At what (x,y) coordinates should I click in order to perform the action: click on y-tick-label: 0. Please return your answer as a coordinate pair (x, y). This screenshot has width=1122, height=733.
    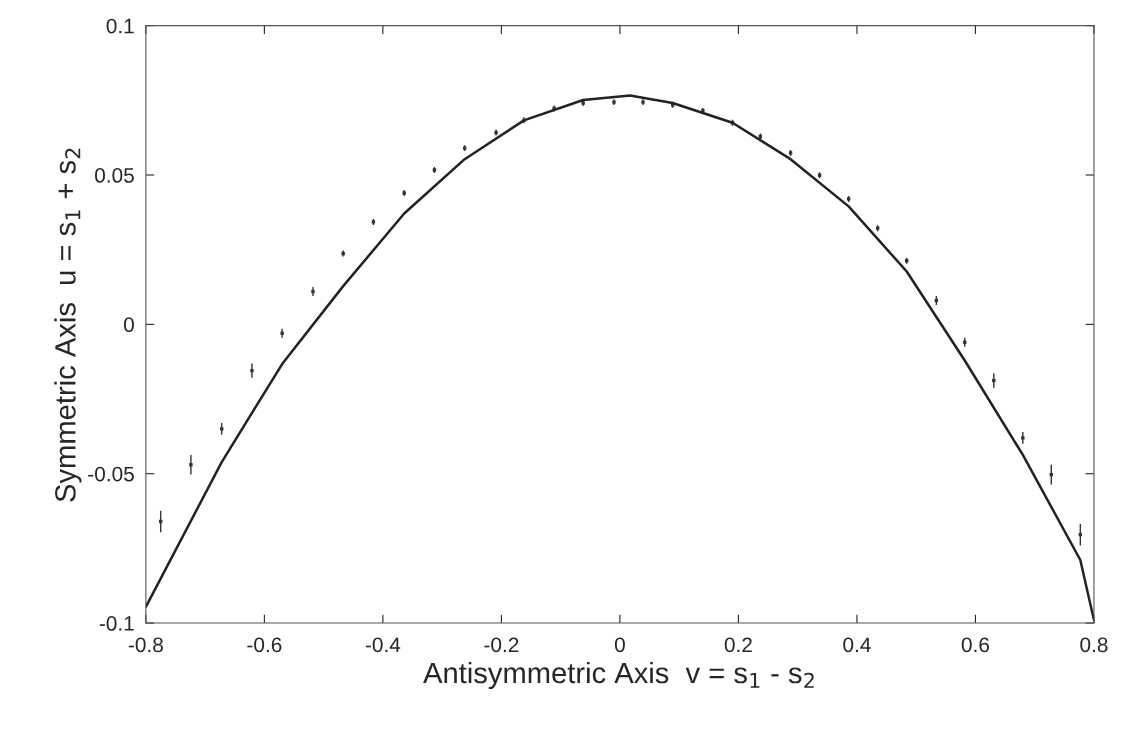
    Looking at the image, I should click on (128, 325).